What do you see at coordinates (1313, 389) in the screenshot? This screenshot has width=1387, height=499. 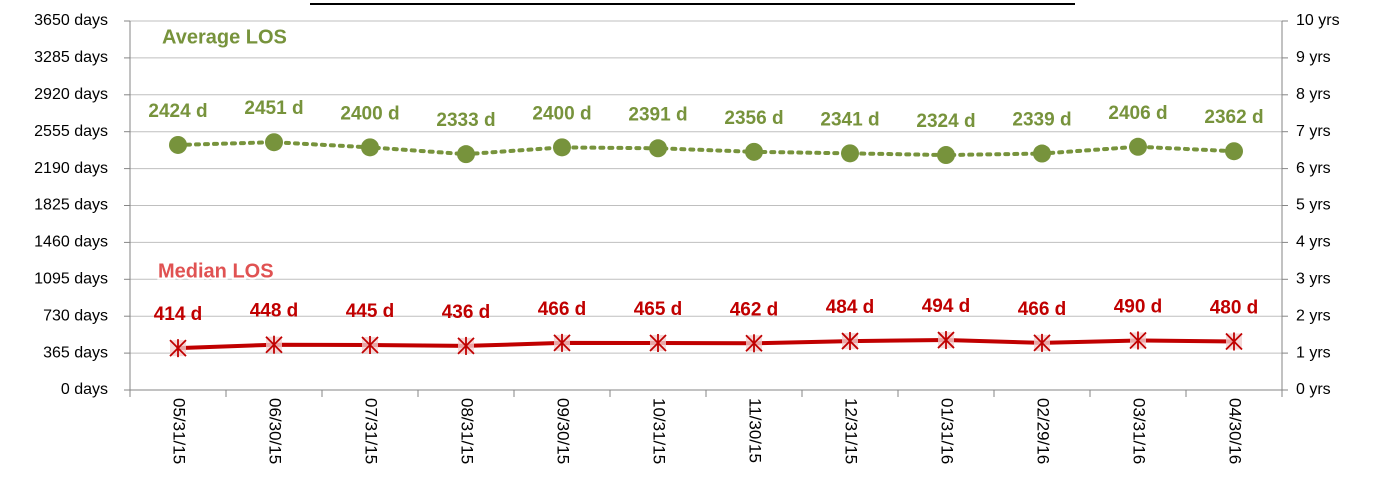 I see `y2-tick-label: 0 yrs` at bounding box center [1313, 389].